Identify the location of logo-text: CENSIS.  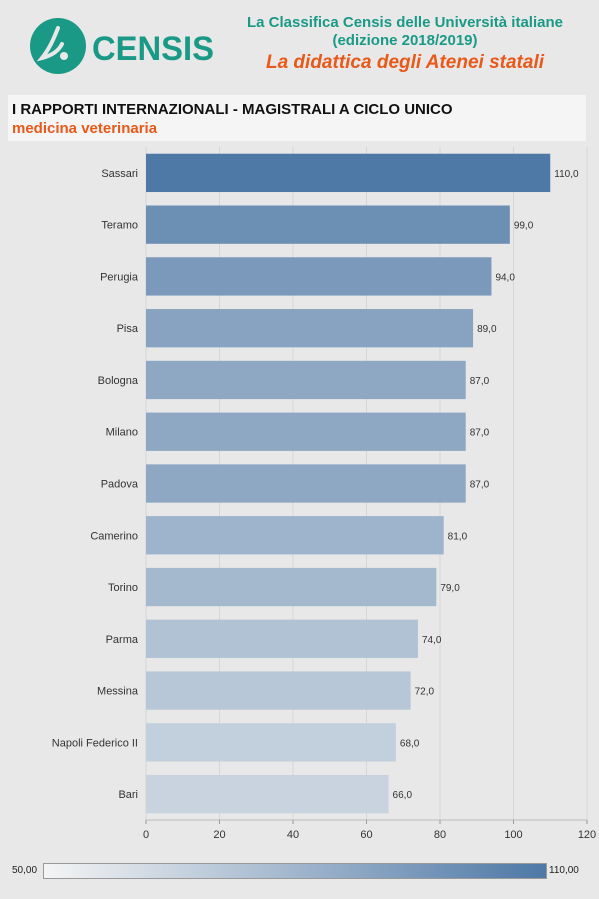
(153, 49).